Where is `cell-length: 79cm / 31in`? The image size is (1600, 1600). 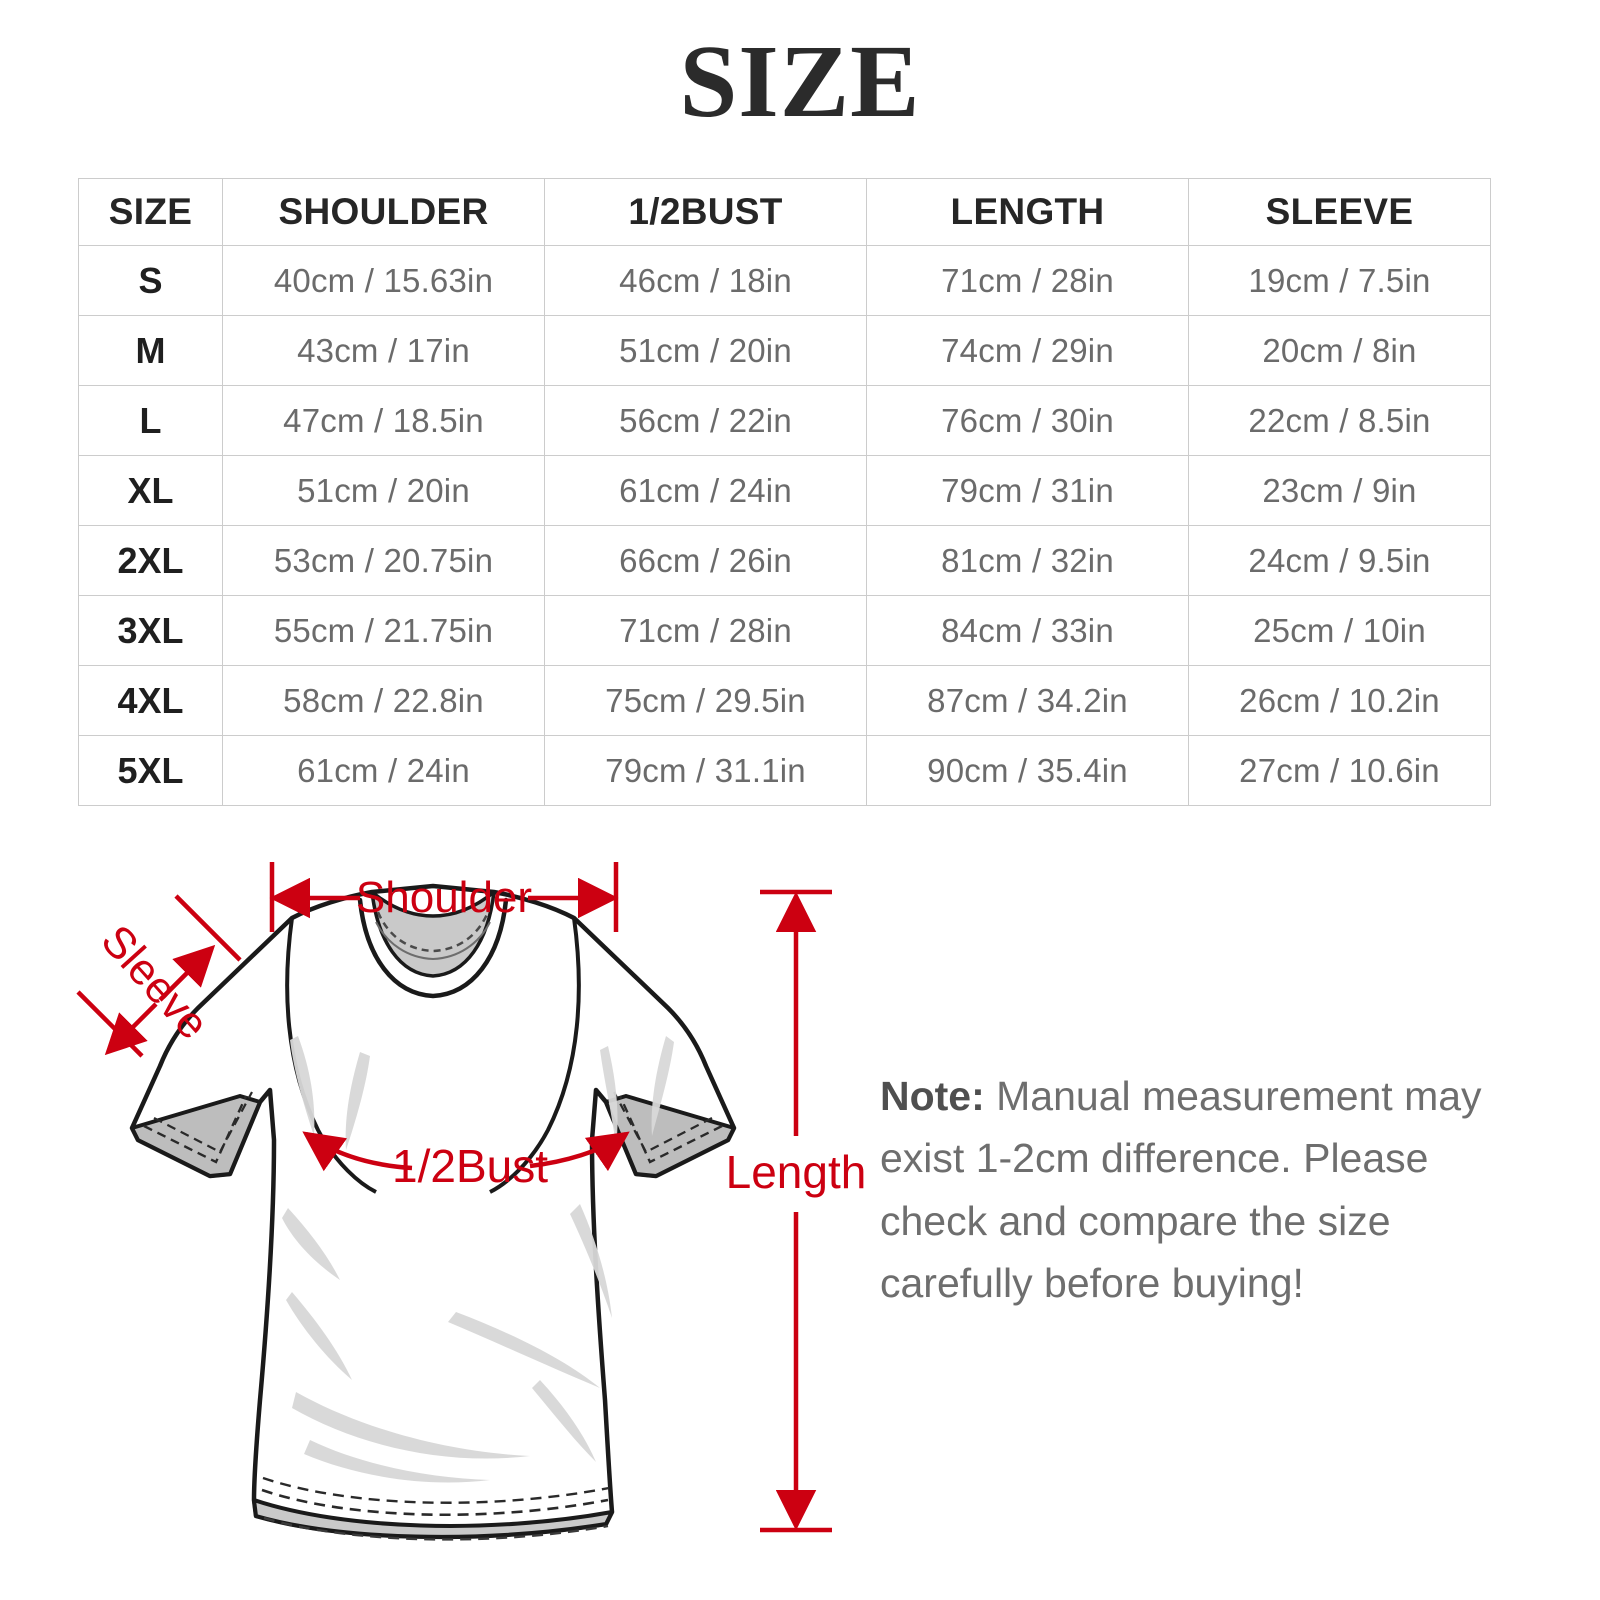 cell-length: 79cm / 31in is located at coordinates (1027, 490).